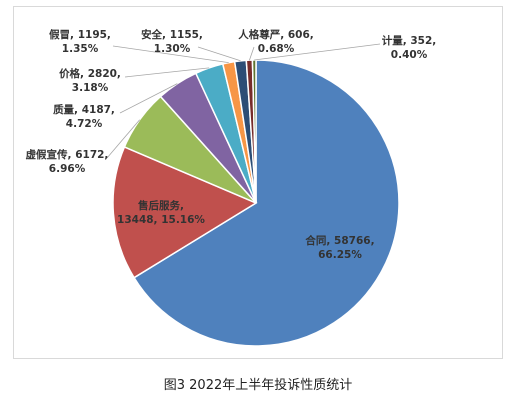 The image size is (516, 404). I want to click on pie-slice, so click(185, 212).